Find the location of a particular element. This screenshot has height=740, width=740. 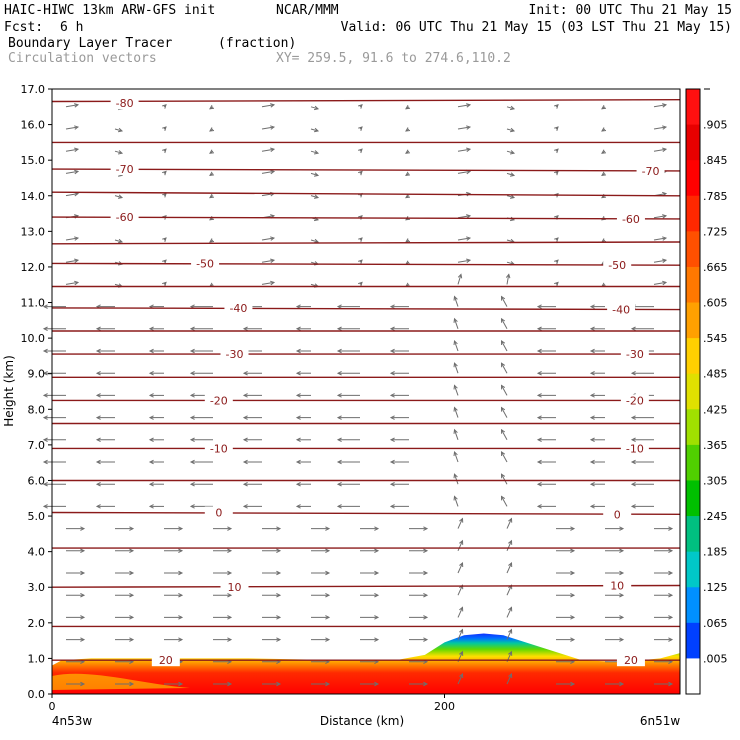

colorbar-label: .305 is located at coordinates (715, 480).